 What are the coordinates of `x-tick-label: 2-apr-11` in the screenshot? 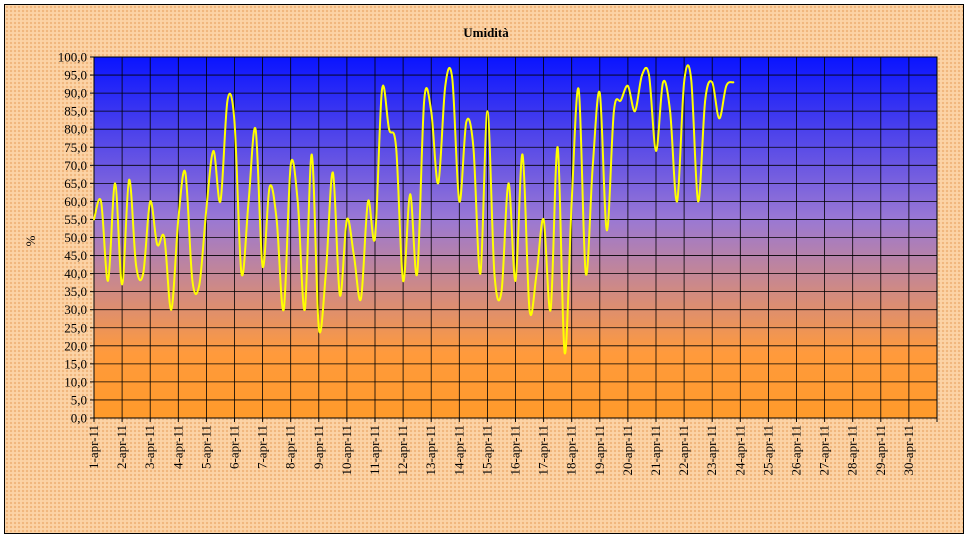 It's located at (121, 447).